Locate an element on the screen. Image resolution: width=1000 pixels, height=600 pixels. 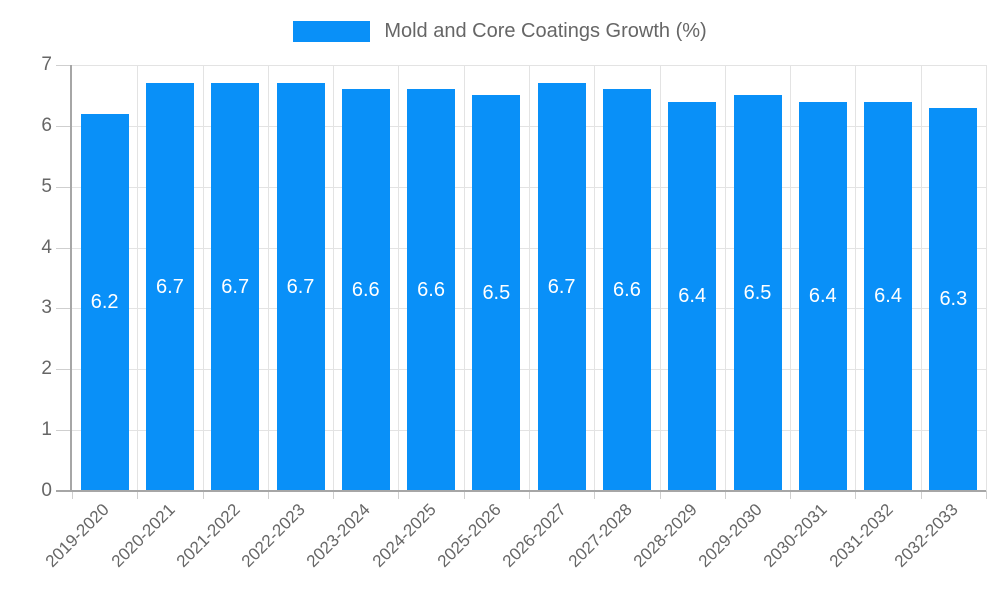
bar-2025-2026 is located at coordinates (496, 293).